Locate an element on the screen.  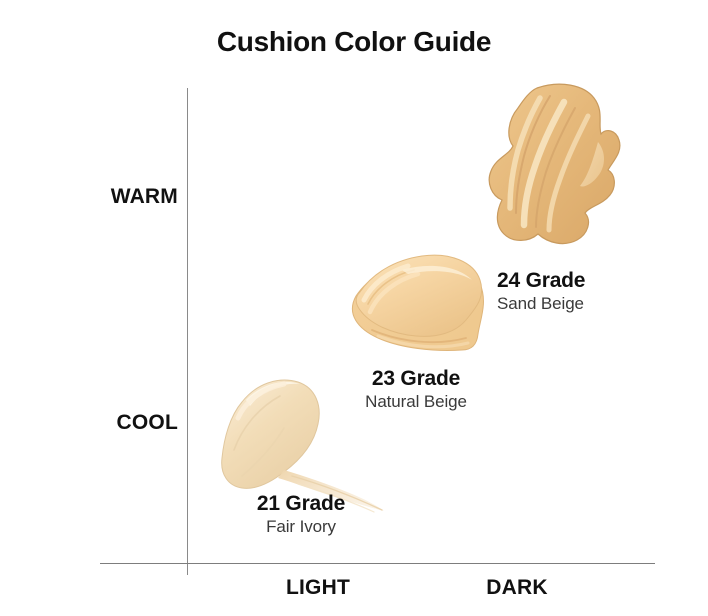
swatch-21-grade is located at coordinates (304, 444).